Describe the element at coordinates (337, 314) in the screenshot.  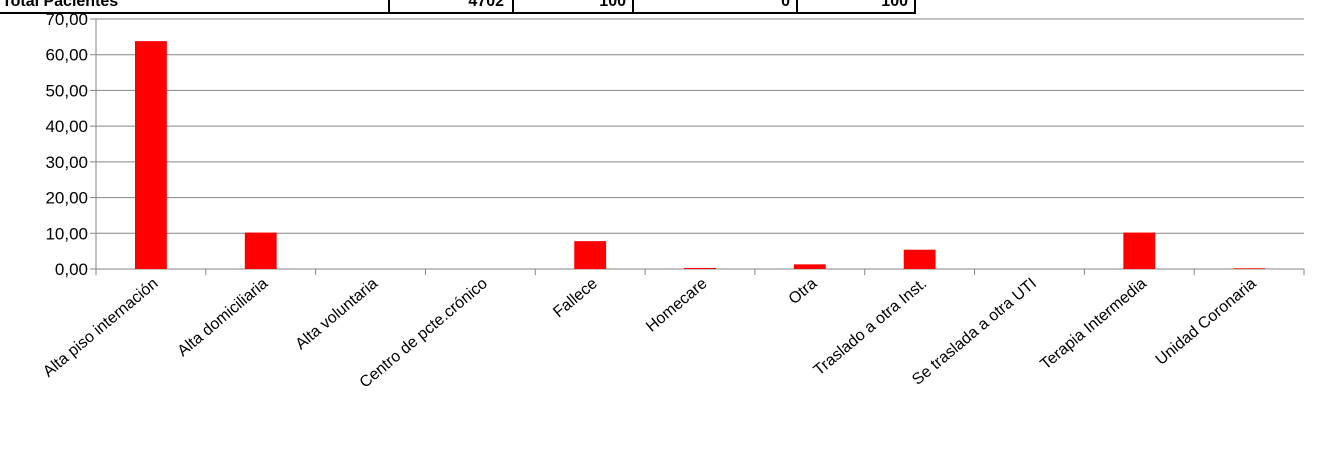
I see `x-category-label: Alta voluntaria` at that location.